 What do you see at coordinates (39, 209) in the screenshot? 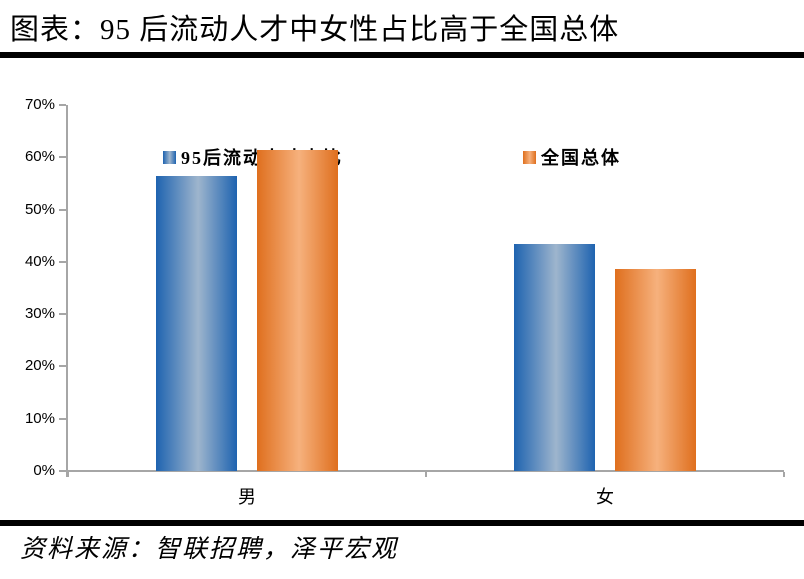
I see `y-axis-tick-label: 50%` at bounding box center [39, 209].